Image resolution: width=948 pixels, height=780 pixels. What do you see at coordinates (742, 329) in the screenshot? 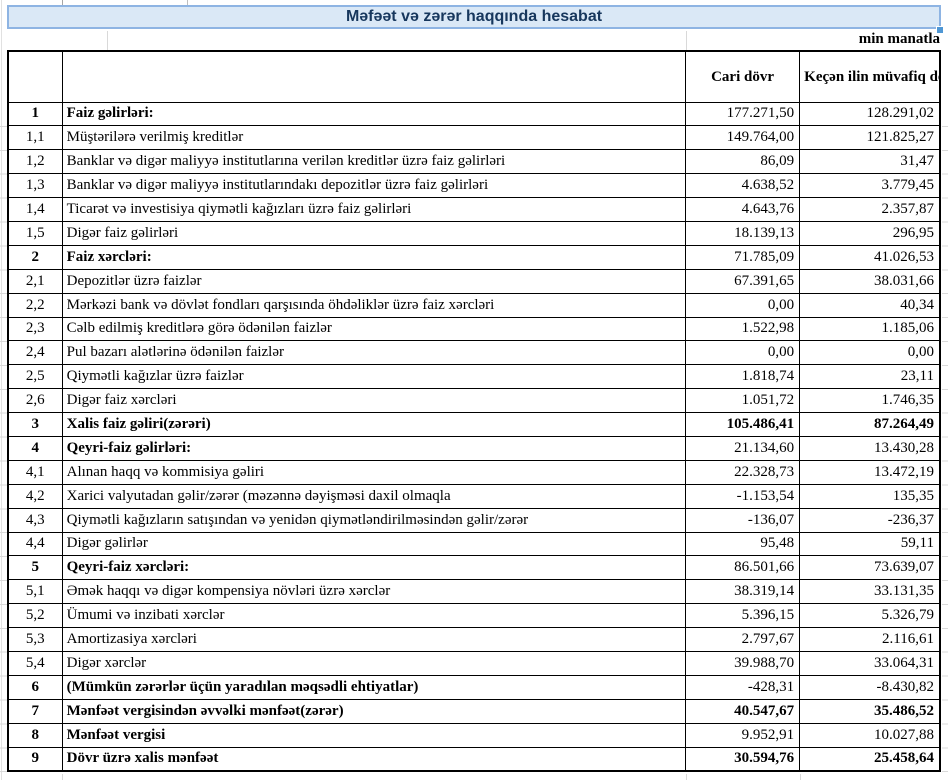
I see `current-value-cell: 1.522,98` at bounding box center [742, 329].